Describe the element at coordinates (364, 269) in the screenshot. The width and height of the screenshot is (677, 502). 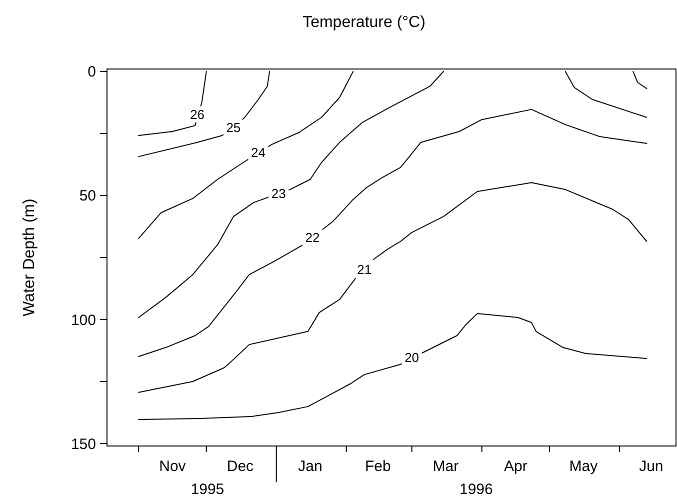
I see `annotation: 21` at that location.